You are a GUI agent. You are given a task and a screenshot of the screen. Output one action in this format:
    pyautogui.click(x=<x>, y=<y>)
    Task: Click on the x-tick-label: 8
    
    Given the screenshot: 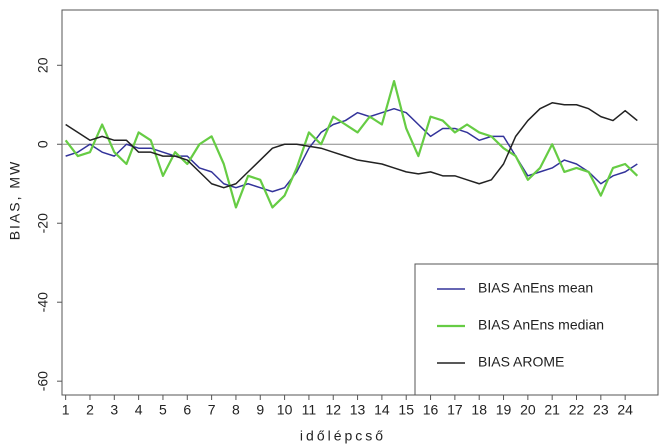 What is the action you would take?
    pyautogui.click(x=236, y=410)
    